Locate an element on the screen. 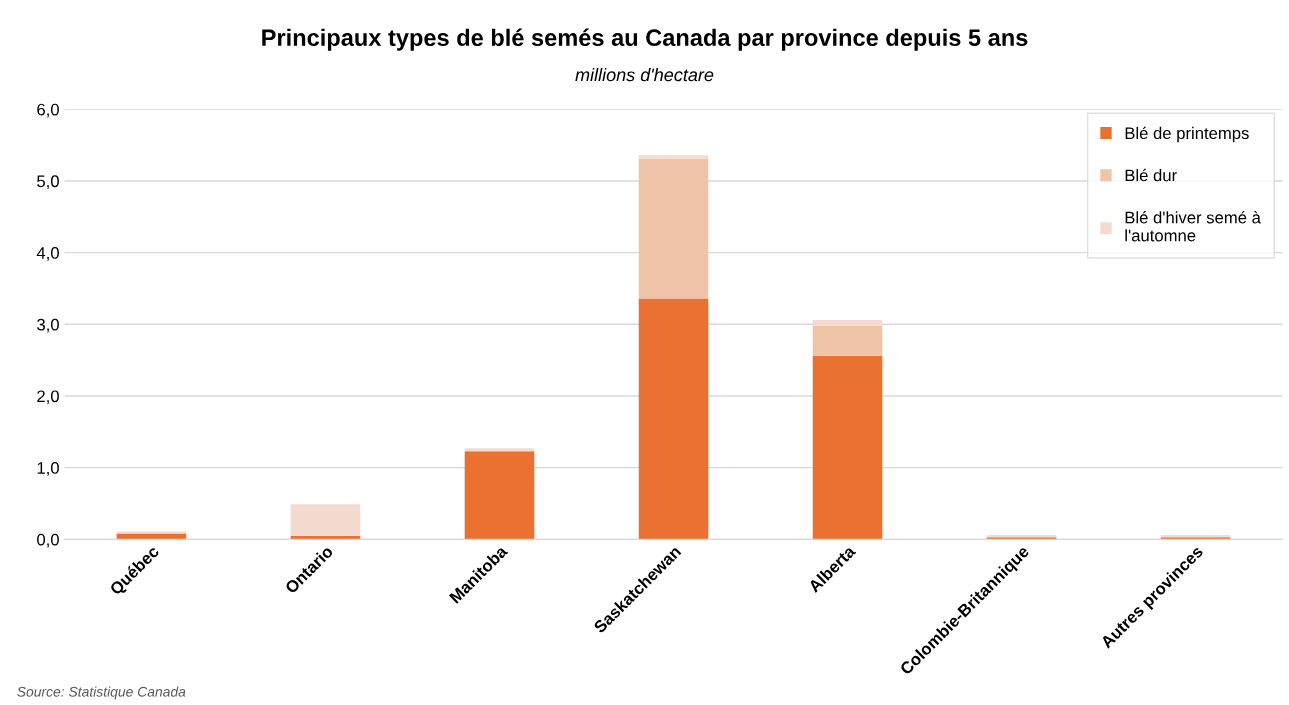 The height and width of the screenshot is (705, 1289). legend-label: Blé dur is located at coordinates (1151, 175).